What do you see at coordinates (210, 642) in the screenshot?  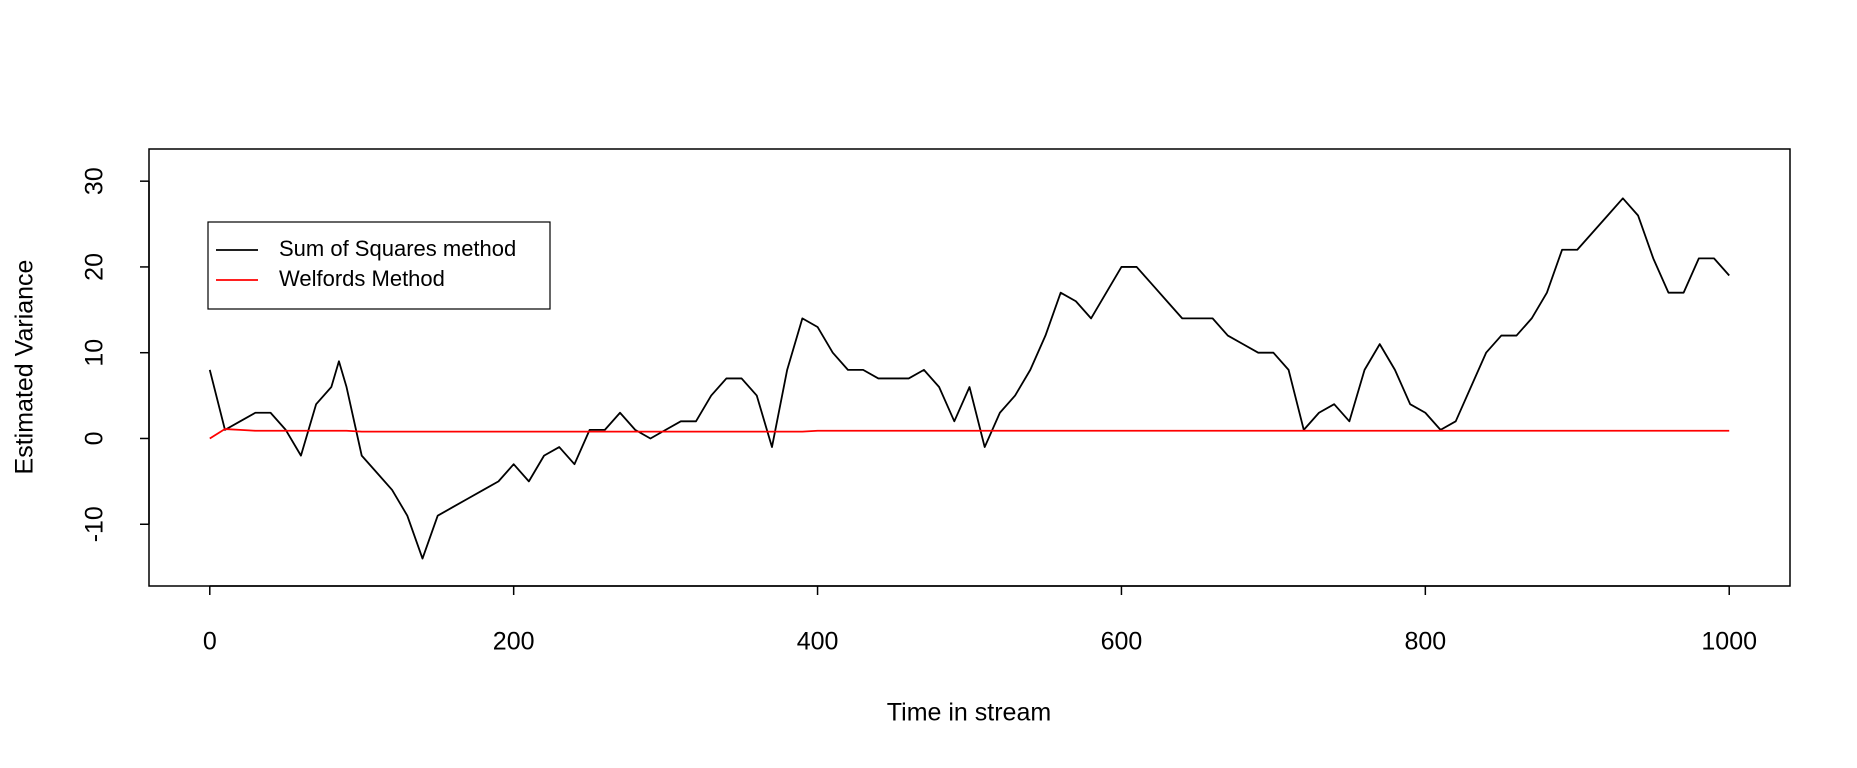 I see `x-tick-label: 0` at bounding box center [210, 642].